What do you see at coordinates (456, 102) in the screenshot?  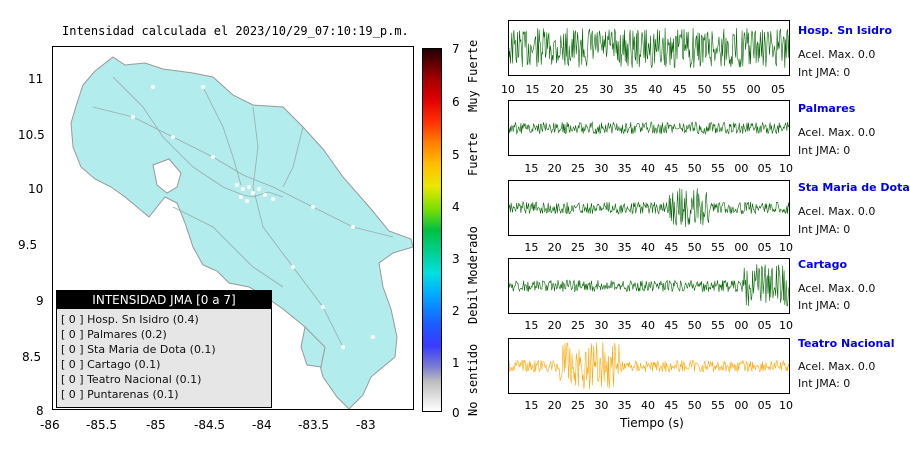 I see `colorbar-number: 6` at bounding box center [456, 102].